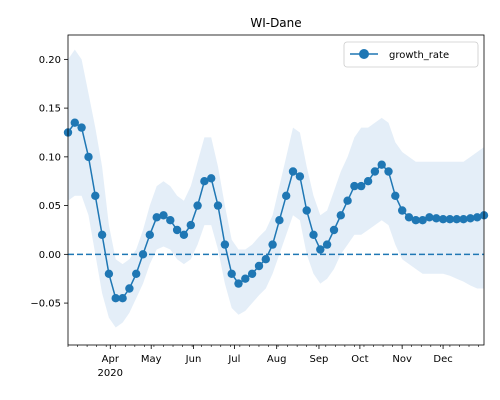  Describe the element at coordinates (275, 23) in the screenshot. I see `chart-title: WI-Dane` at that location.